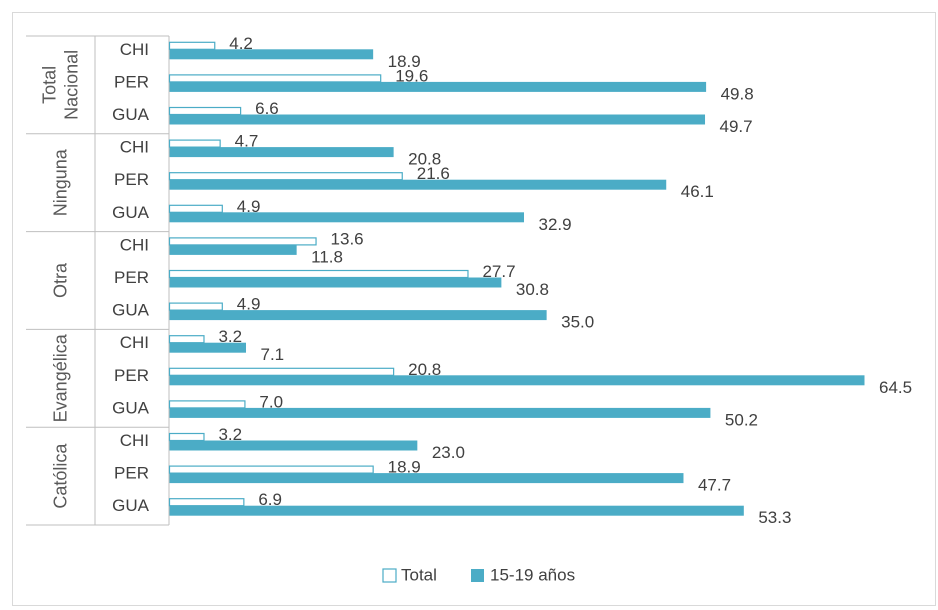 Image resolution: width=938 pixels, height=610 pixels. Describe the element at coordinates (895, 387) in the screenshot. I see `adolescent-value-label: 64.5` at that location.